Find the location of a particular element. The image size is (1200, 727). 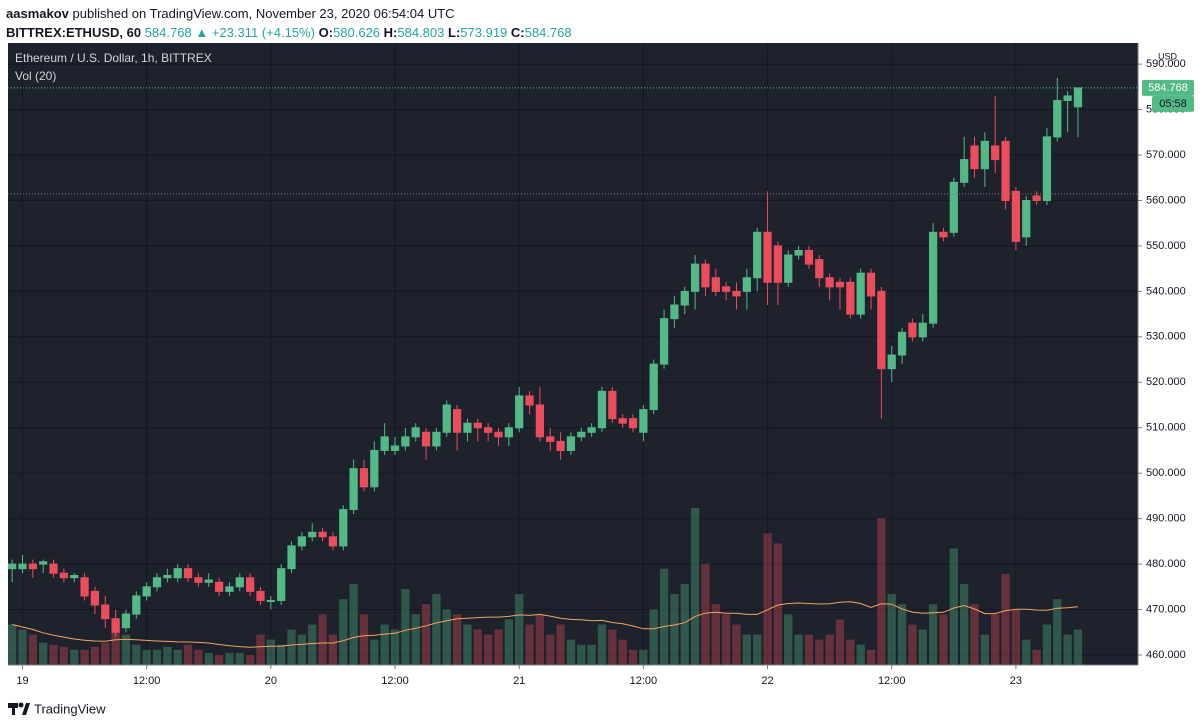

logo is located at coordinates (19, 708).